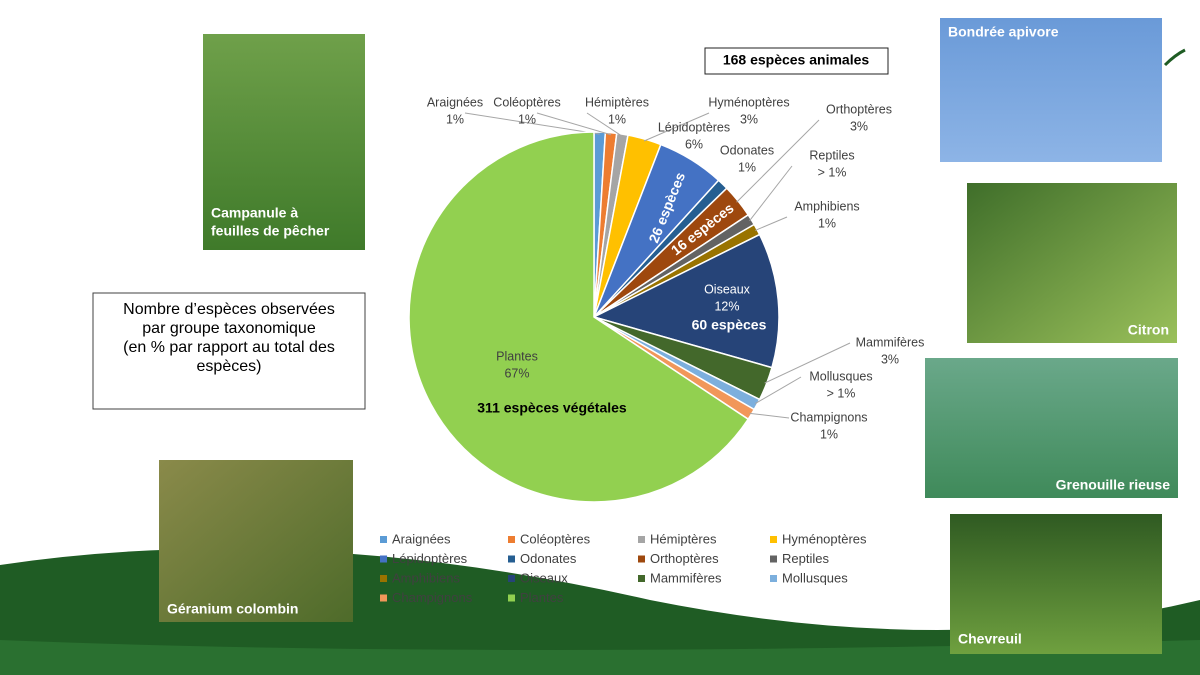 The width and height of the screenshot is (1200, 675). I want to click on photo-caption: Grenouille rieuse, so click(1113, 485).